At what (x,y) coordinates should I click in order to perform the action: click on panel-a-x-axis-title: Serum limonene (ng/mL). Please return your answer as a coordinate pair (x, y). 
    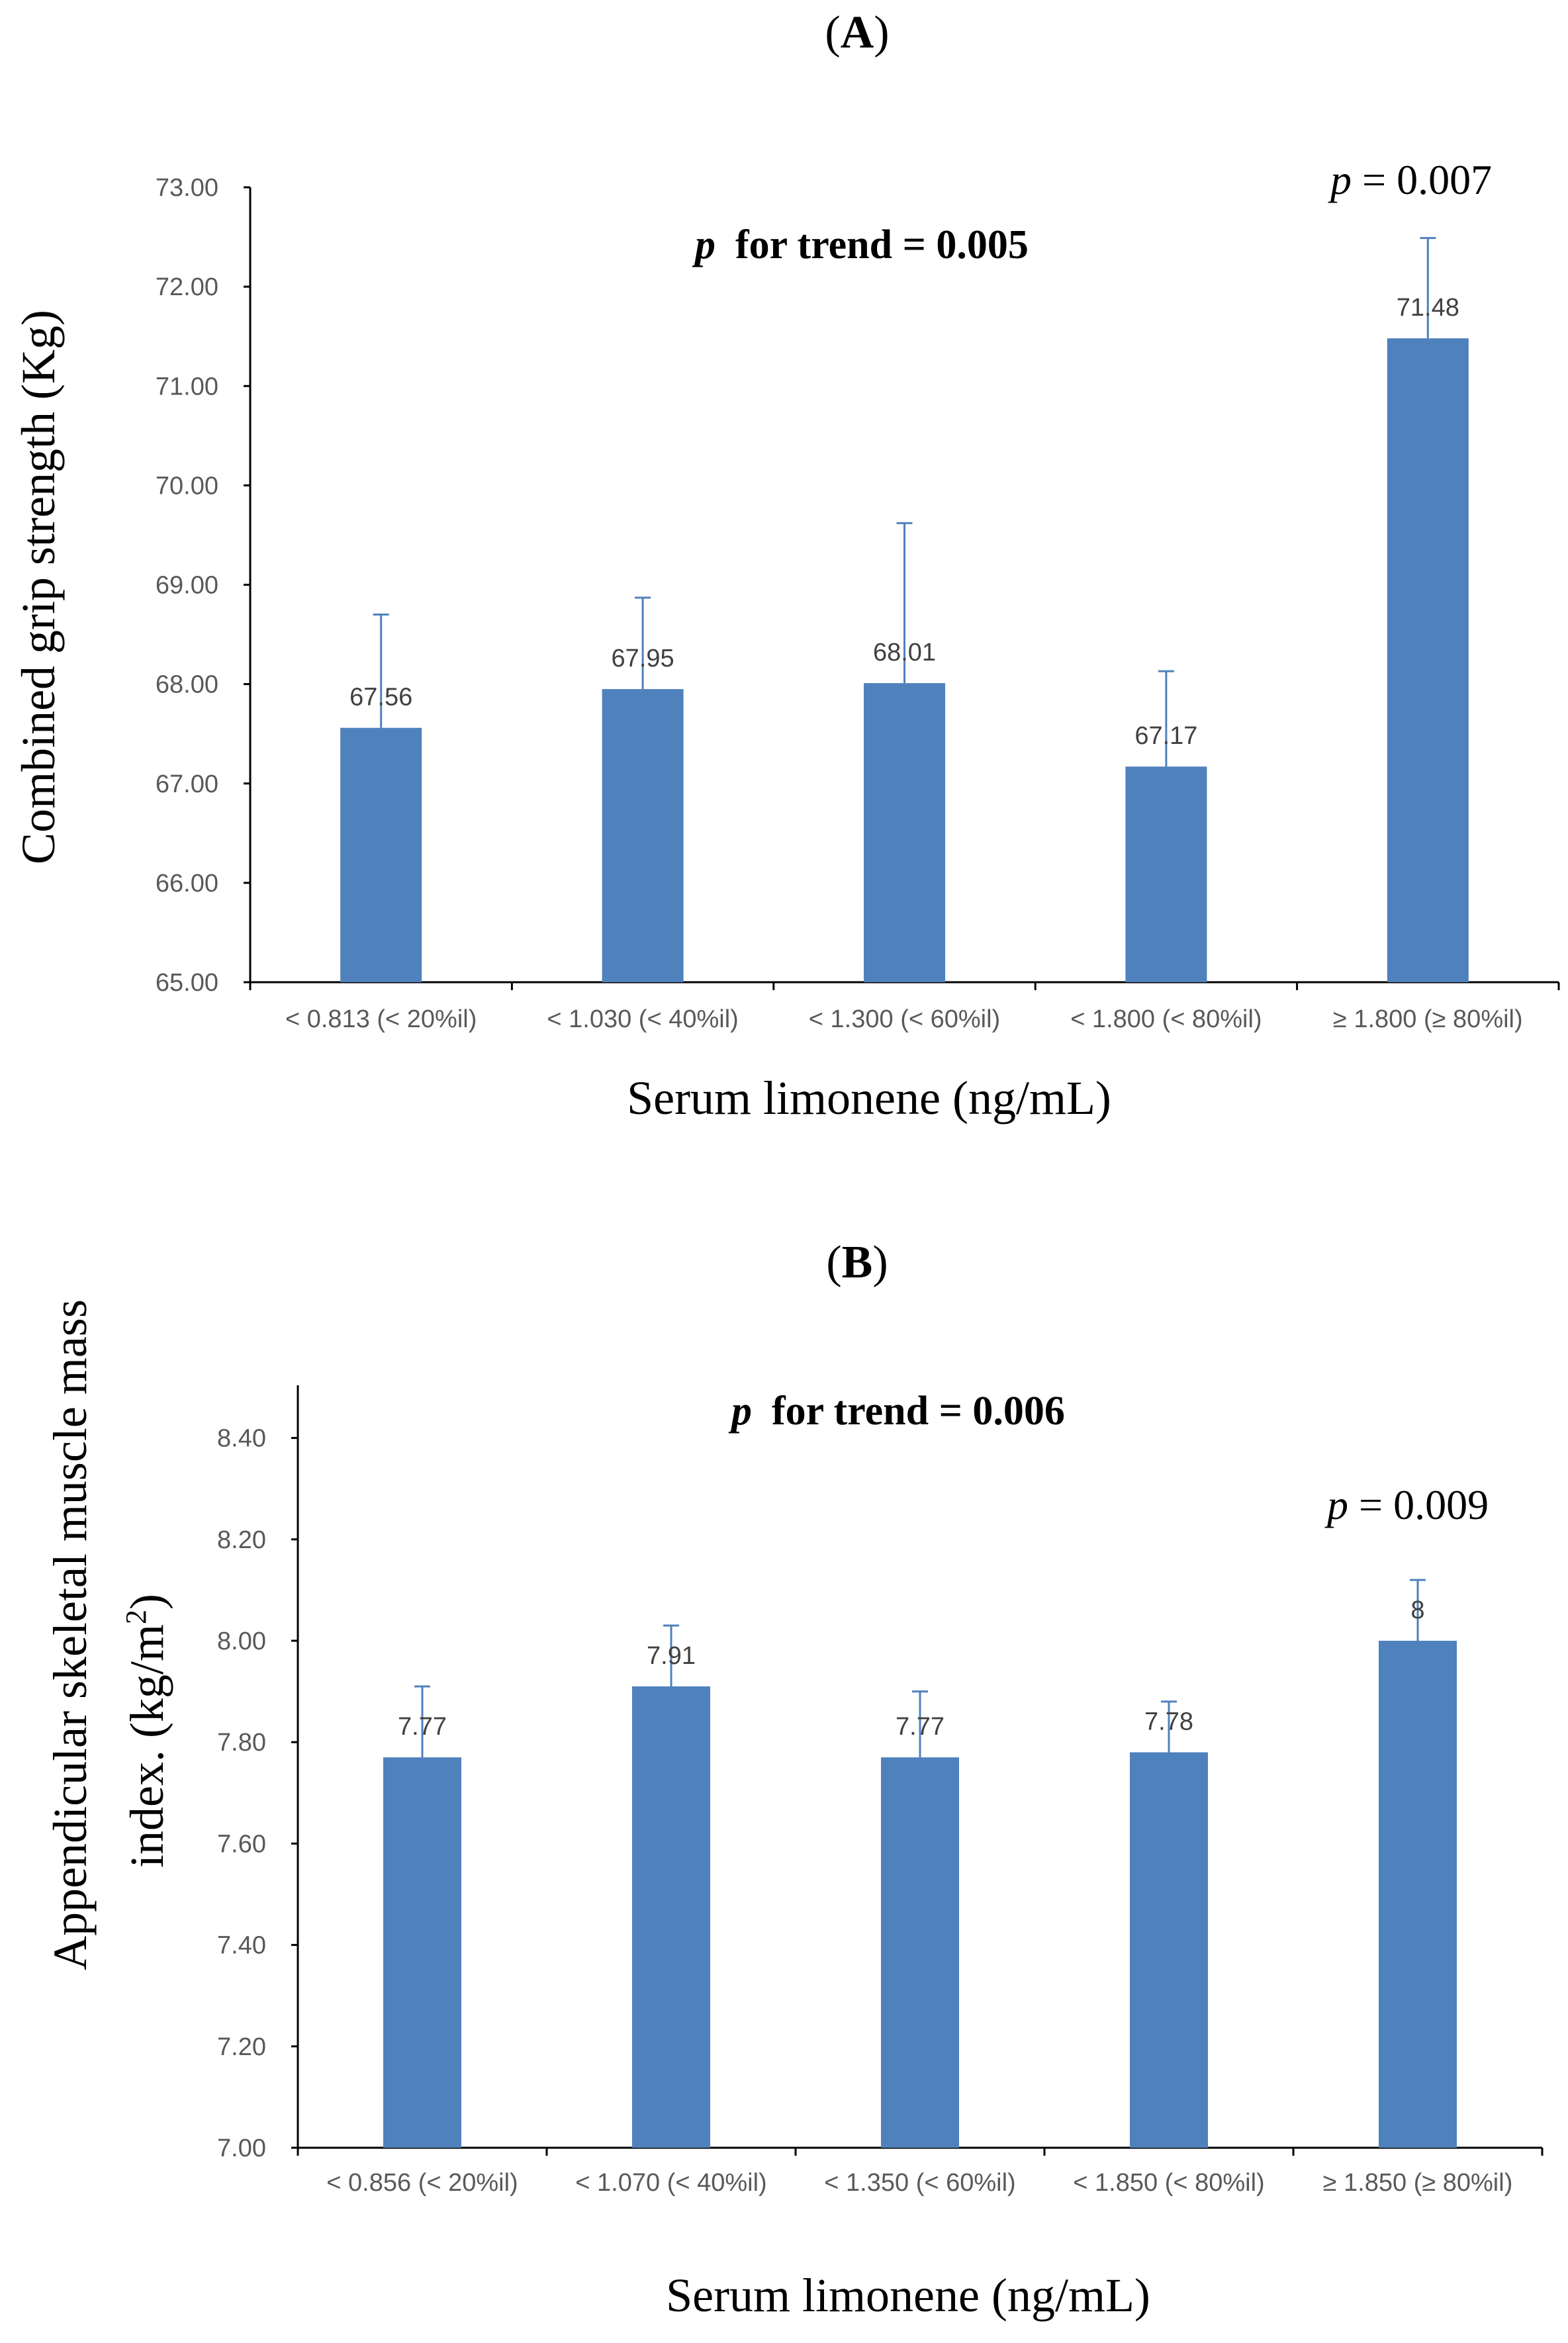
    Looking at the image, I should click on (869, 1098).